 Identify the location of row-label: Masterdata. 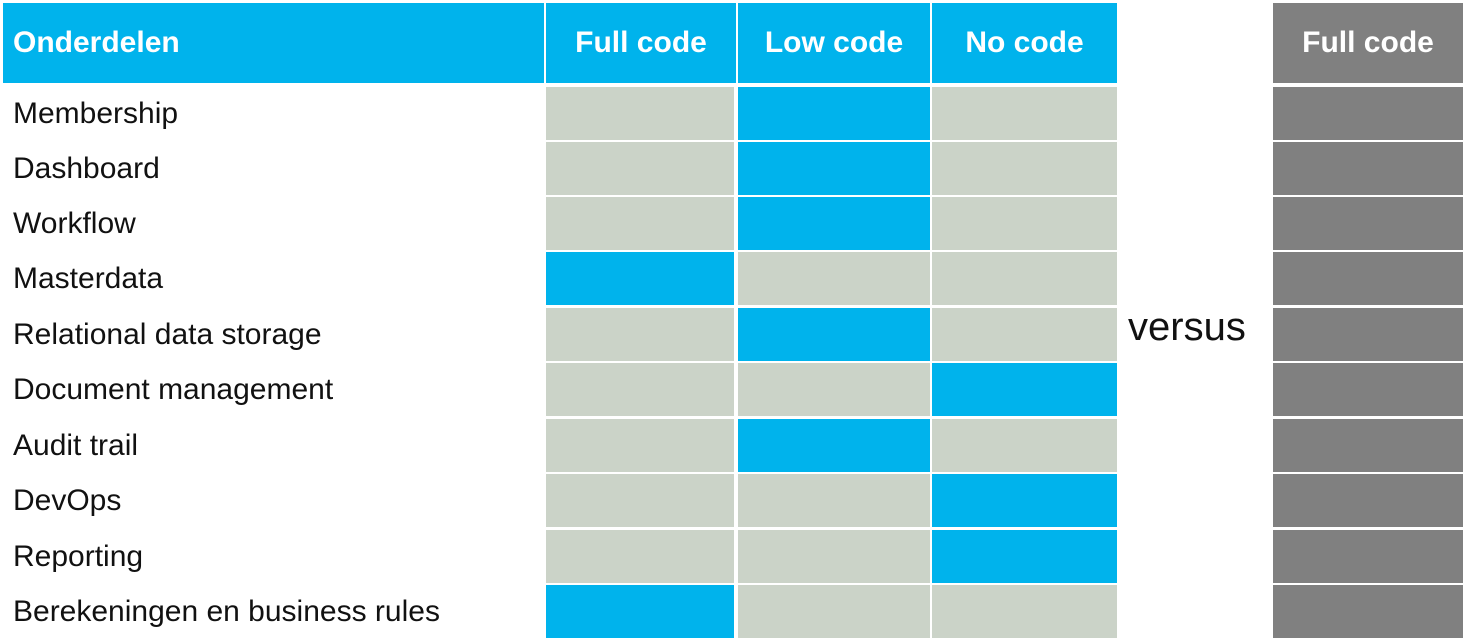
(88, 278).